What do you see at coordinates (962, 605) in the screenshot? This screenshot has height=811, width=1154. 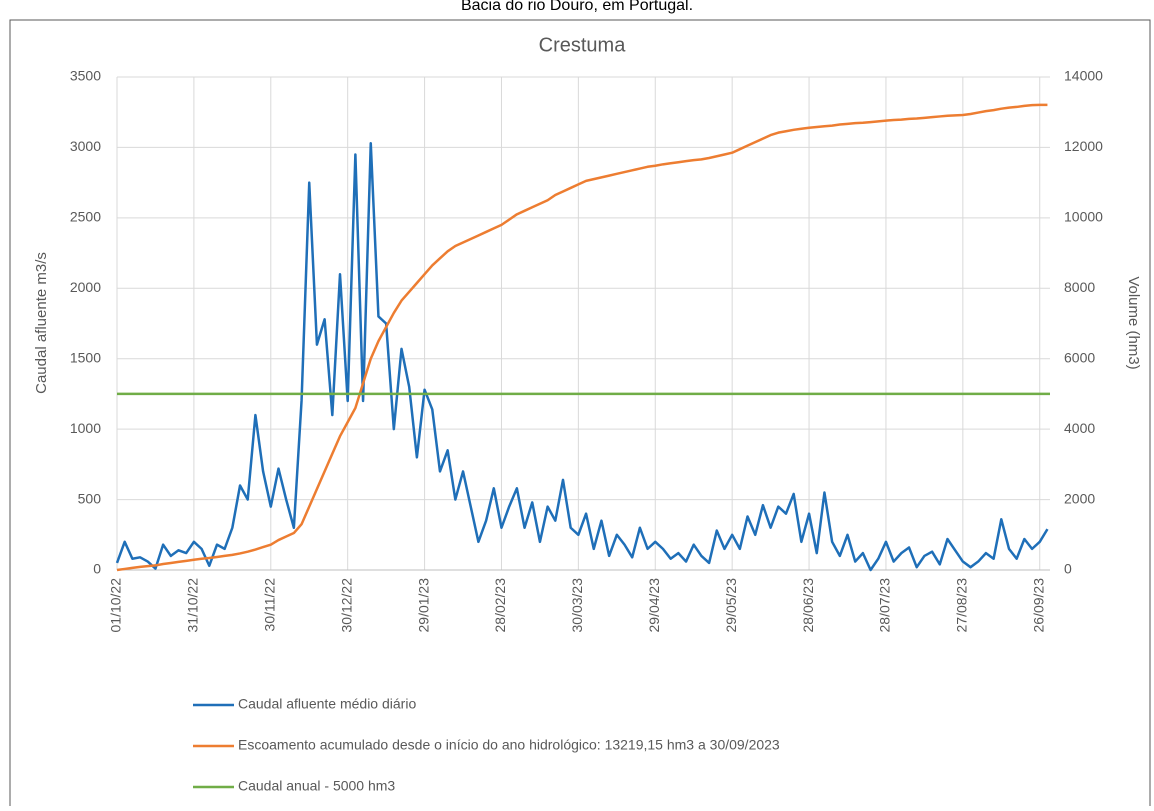 I see `x-tick-label: 27/08/23` at bounding box center [962, 605].